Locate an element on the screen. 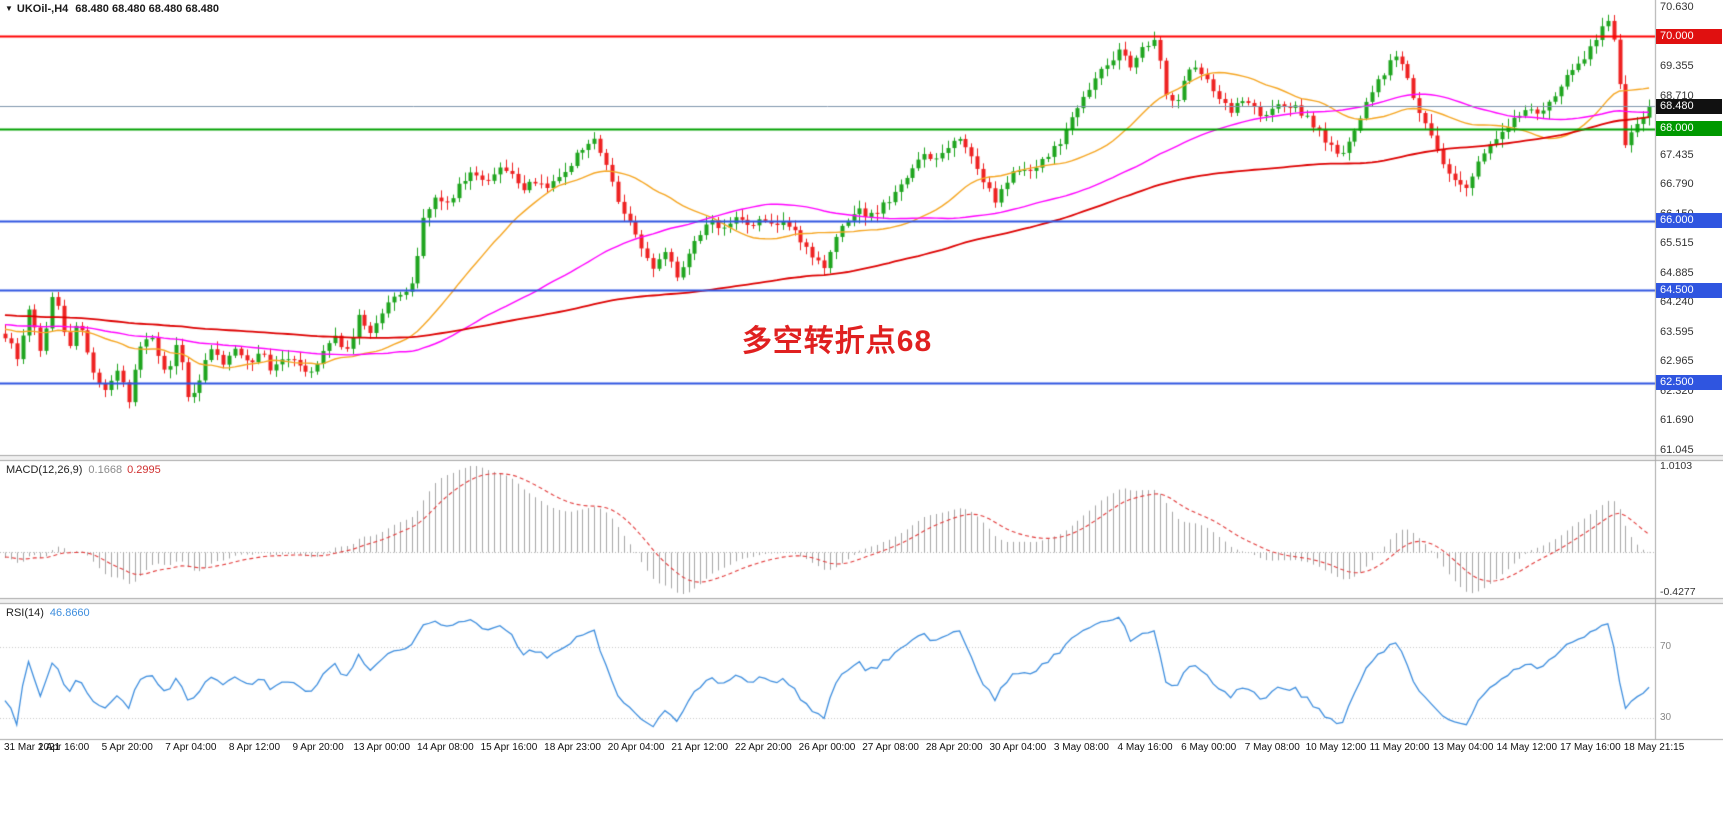 The image size is (1723, 839). macd-signal-value: 0.2995 is located at coordinates (144, 470).